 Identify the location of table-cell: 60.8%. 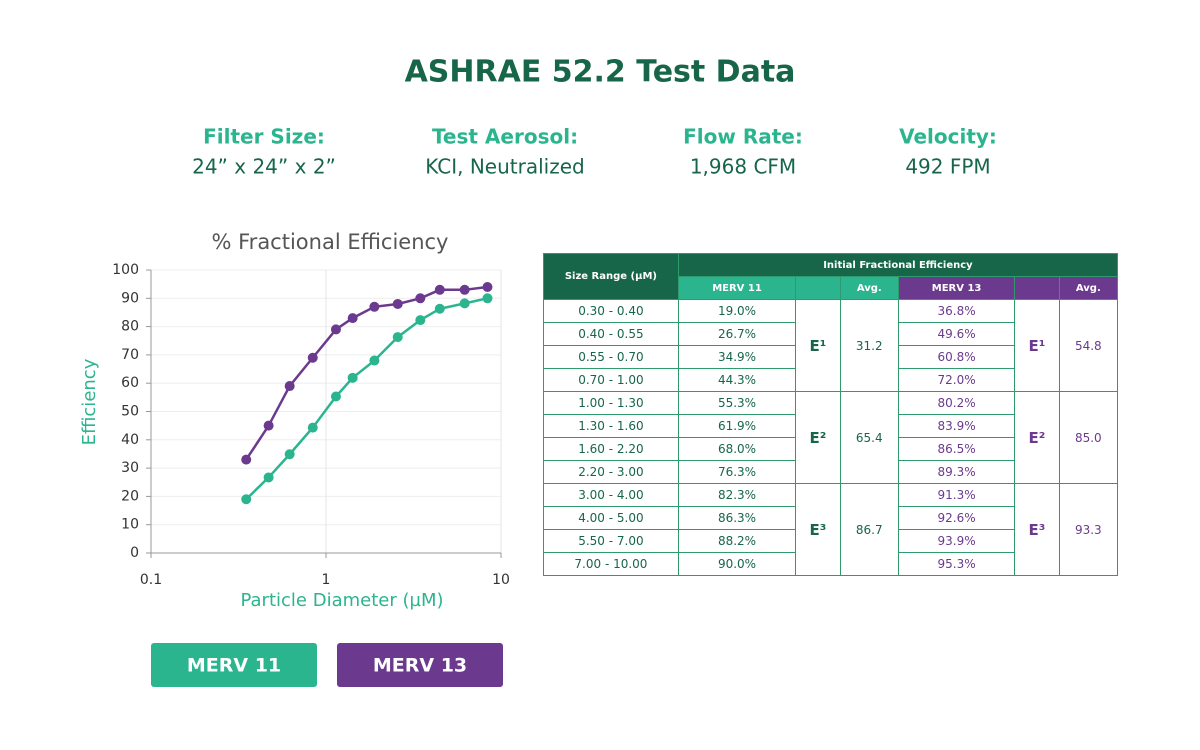
(956, 357).